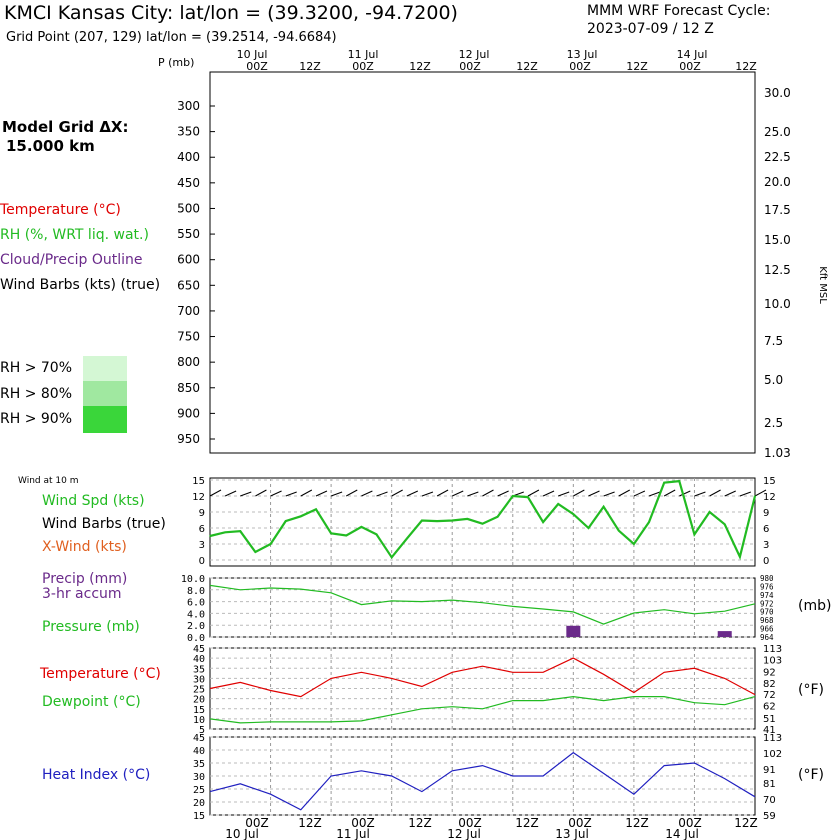  Describe the element at coordinates (811, 690) in the screenshot. I see `temp-unit: (°F)` at that location.